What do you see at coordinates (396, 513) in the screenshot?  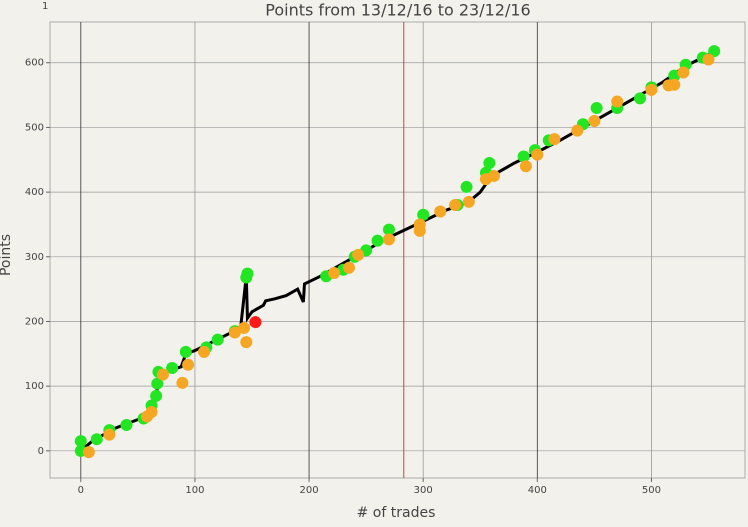 I see `x-axis-label: # of trades` at bounding box center [396, 513].